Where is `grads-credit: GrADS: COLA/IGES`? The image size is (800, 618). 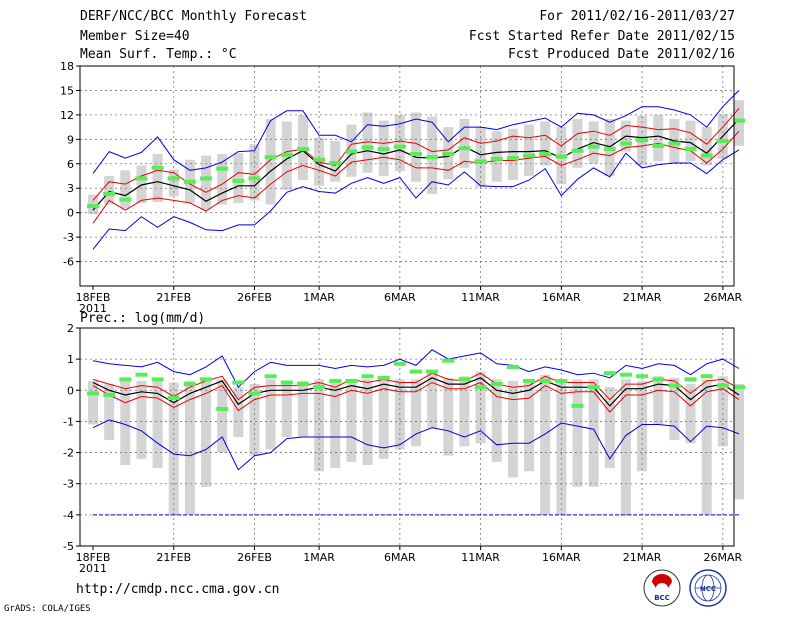 grads-credit: GrADS: COLA/IGES is located at coordinates (47, 609).